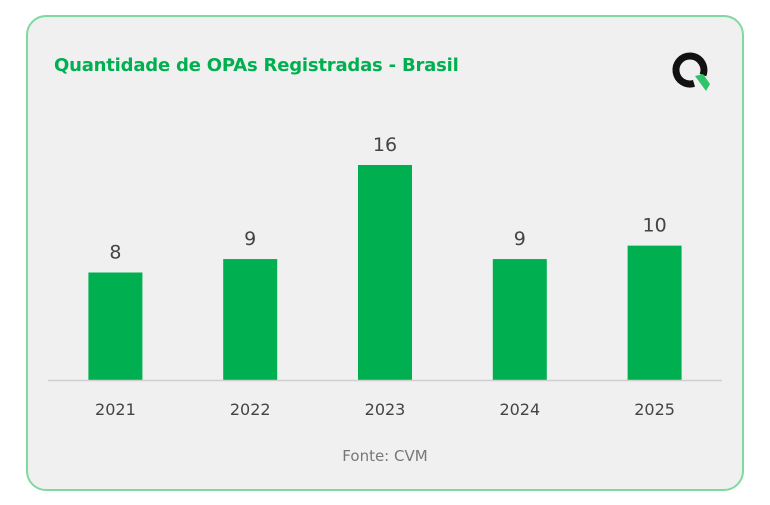 The height and width of the screenshot is (505, 770). What do you see at coordinates (655, 226) in the screenshot?
I see `data-label: 10` at bounding box center [655, 226].